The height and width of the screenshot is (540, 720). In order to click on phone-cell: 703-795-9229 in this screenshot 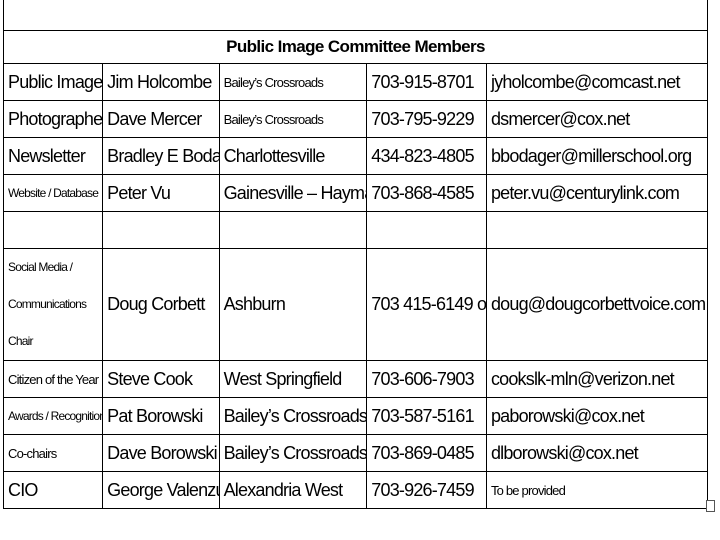, I will do `click(426, 119)`.